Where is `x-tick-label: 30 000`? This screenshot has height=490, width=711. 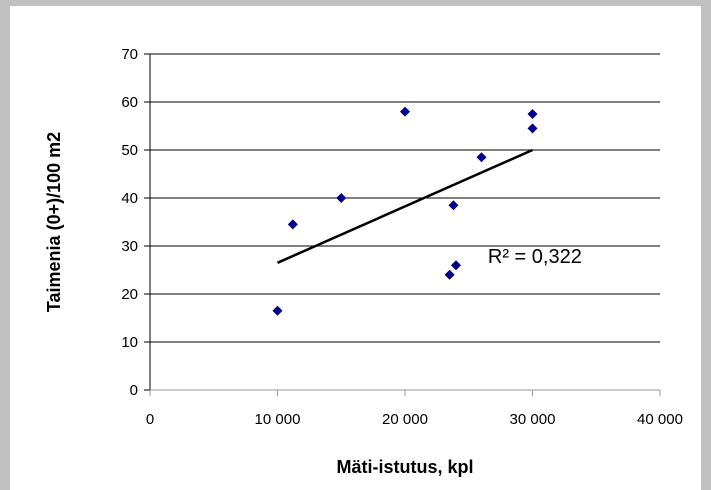 x-tick-label: 30 000 is located at coordinates (533, 419).